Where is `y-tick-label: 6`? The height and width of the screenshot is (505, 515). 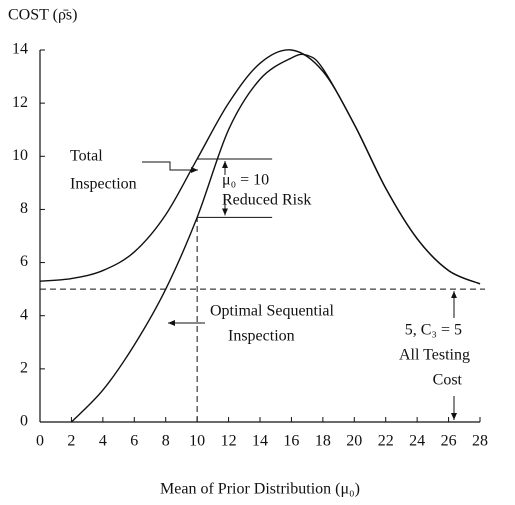
y-tick-label: 6 is located at coordinates (24, 261).